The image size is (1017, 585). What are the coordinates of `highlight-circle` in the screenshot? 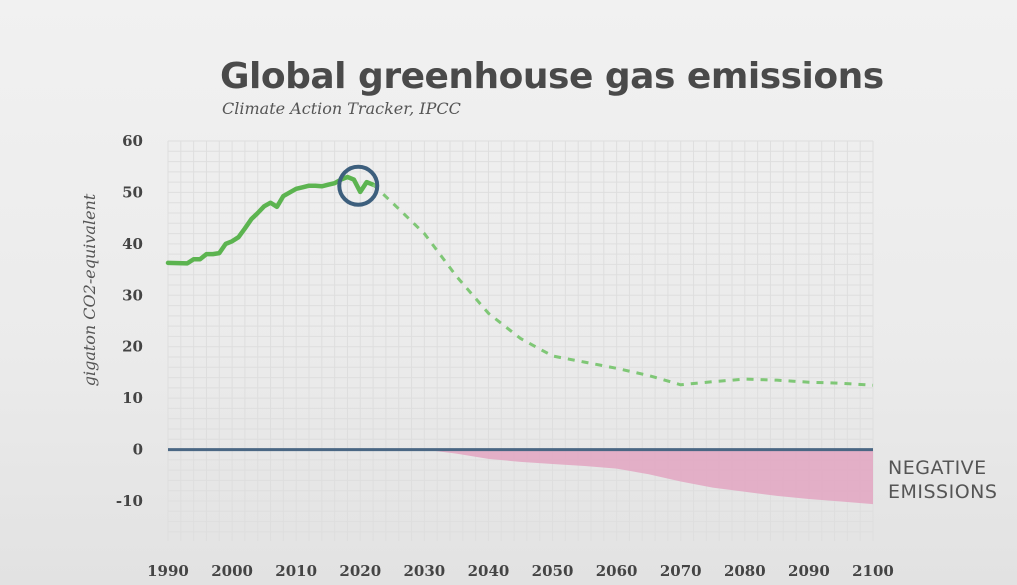 It's located at (358, 185).